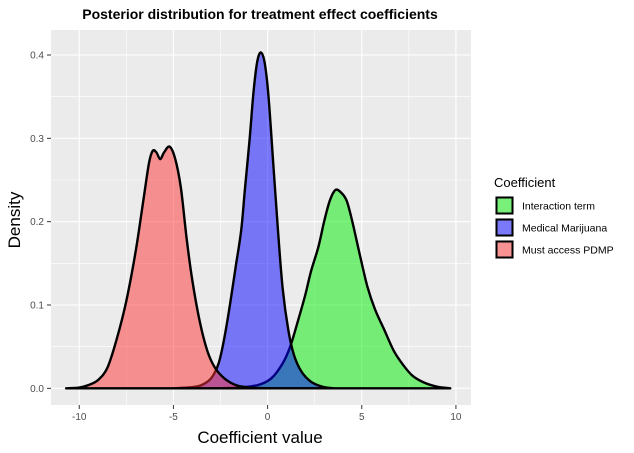  What do you see at coordinates (362, 417) in the screenshot?
I see `x-tick-label: 5` at bounding box center [362, 417].